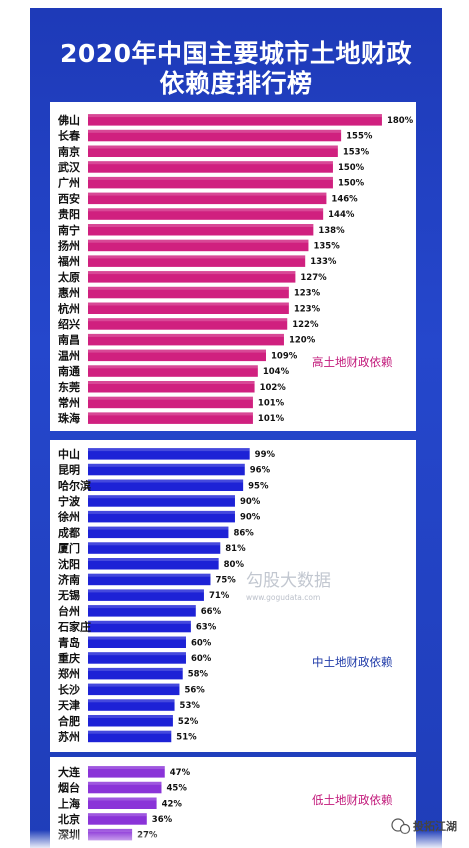 The height and width of the screenshot is (848, 469). Describe the element at coordinates (69, 136) in the screenshot. I see `category-label: 长春` at that location.